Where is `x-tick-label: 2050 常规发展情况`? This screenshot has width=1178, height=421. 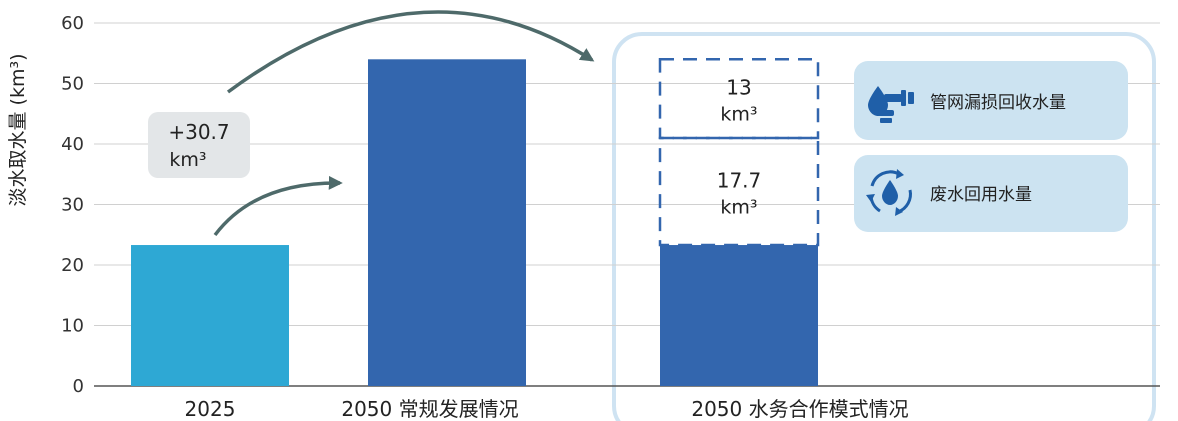 x-tick-label: 2050 常规发展情况 is located at coordinates (429, 409).